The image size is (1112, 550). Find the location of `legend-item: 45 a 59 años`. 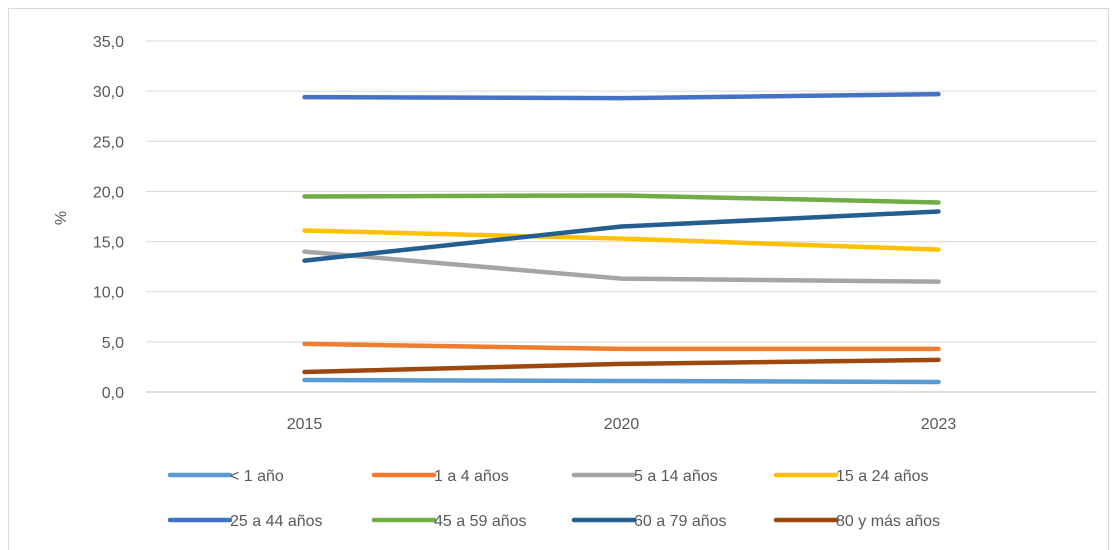

legend-item: 45 a 59 años is located at coordinates (449, 521).